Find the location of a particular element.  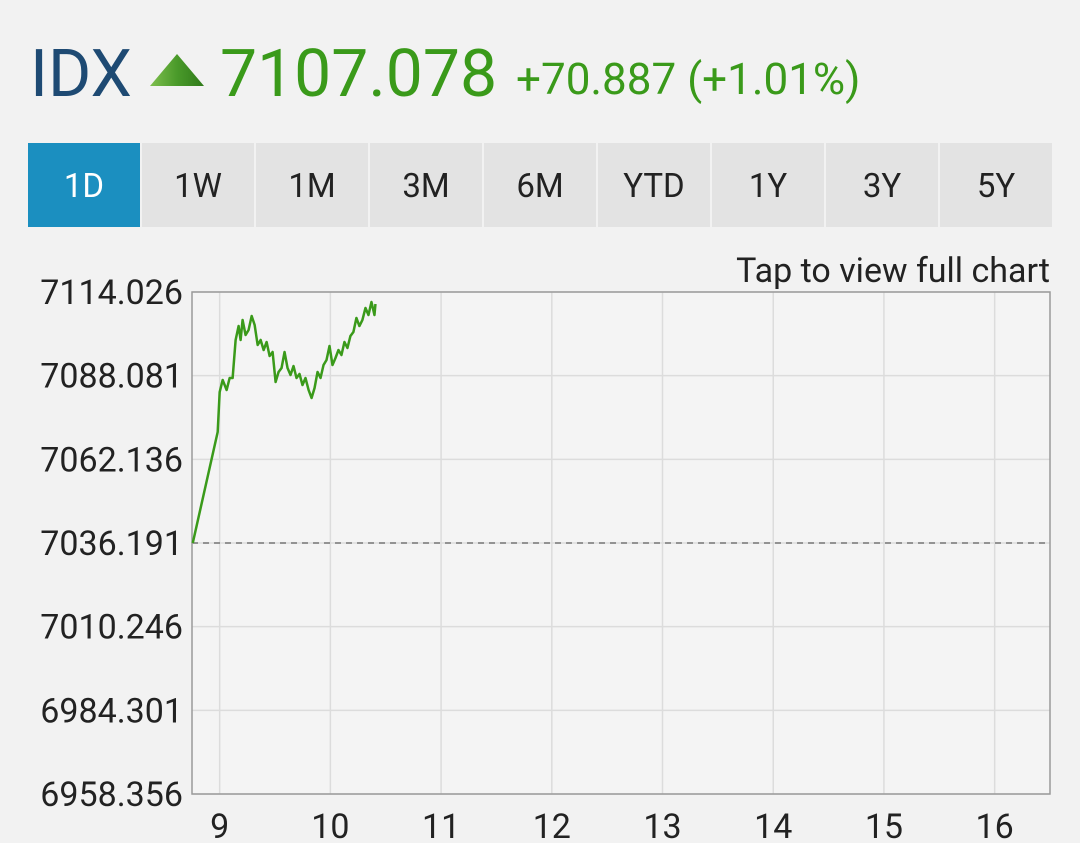

x-tick-label: 9 is located at coordinates (219, 825).